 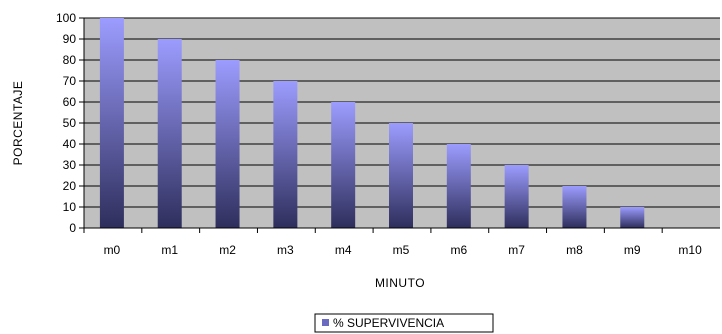 What do you see at coordinates (169, 133) in the screenshot?
I see `bar-m1` at bounding box center [169, 133].